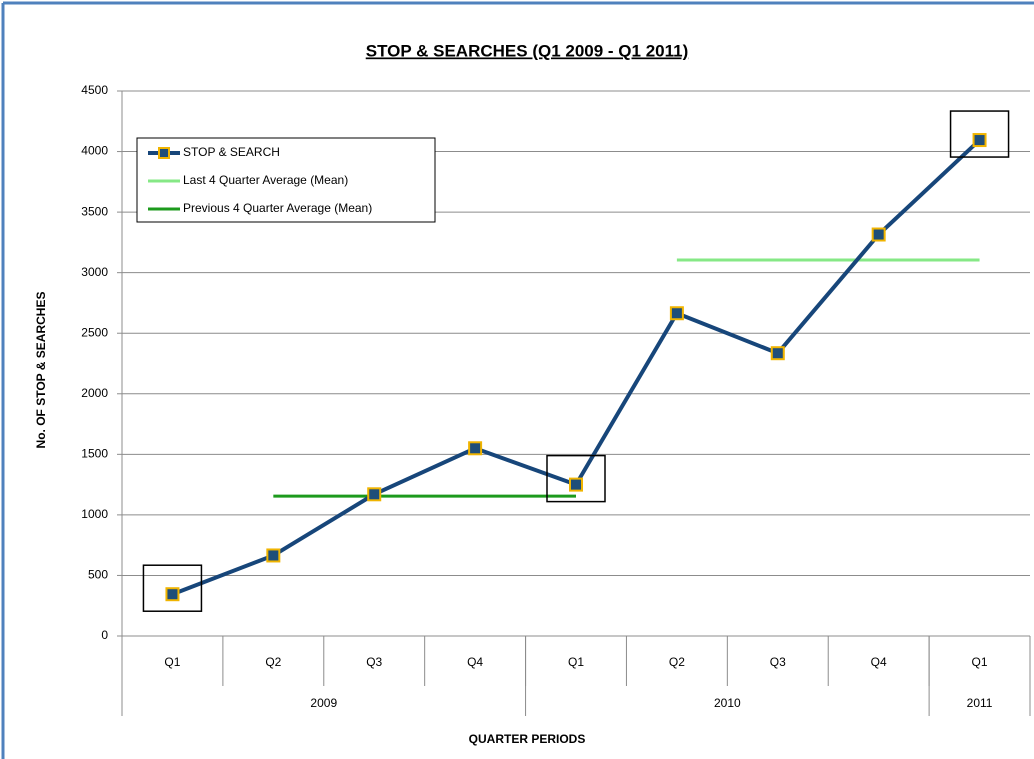  I want to click on y-tick-label: 3500, so click(94, 211).